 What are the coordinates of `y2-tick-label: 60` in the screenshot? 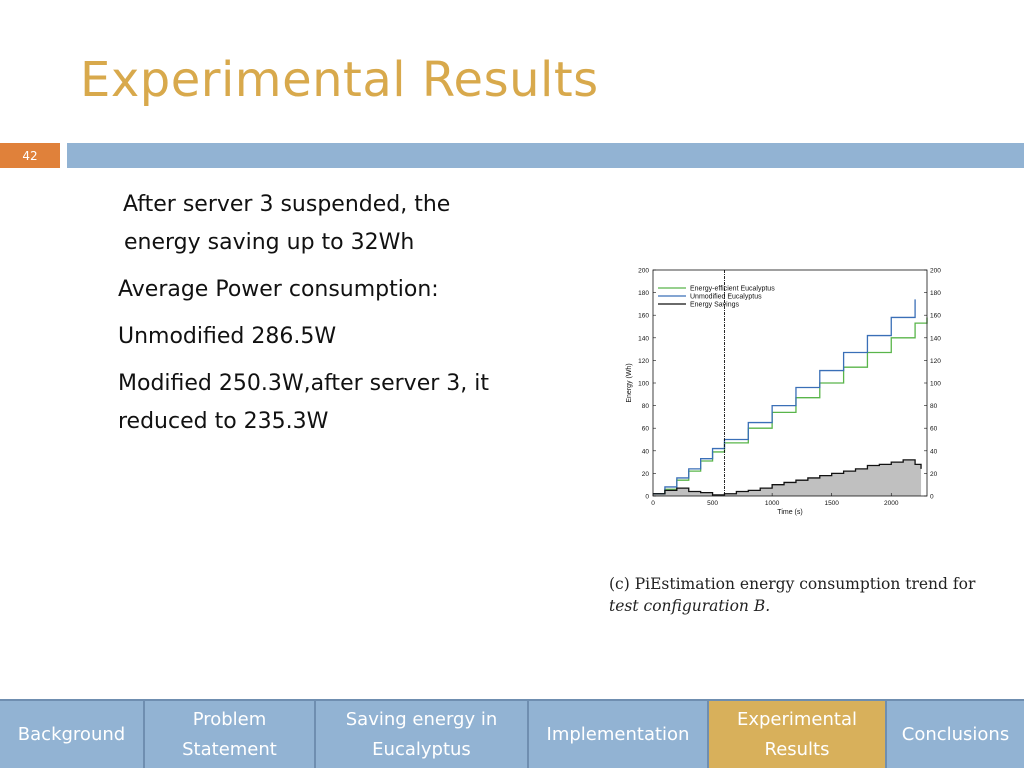 It's located at (934, 429).